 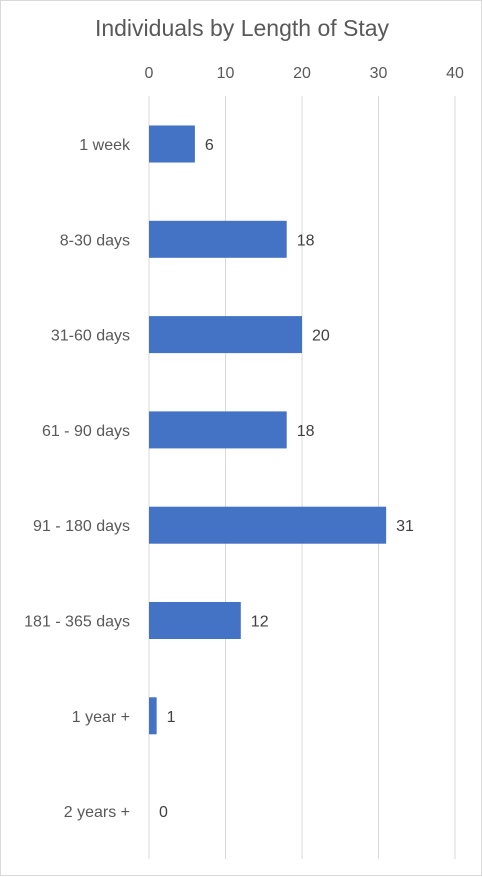 What do you see at coordinates (149, 73) in the screenshot?
I see `x-tick-label: 0` at bounding box center [149, 73].